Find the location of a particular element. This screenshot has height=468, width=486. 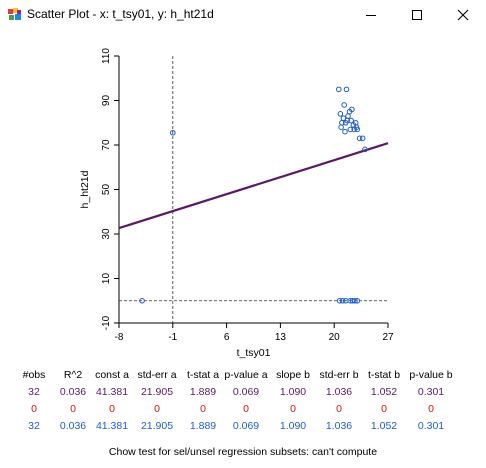

stats-header-cell: t-stat a is located at coordinates (203, 375).